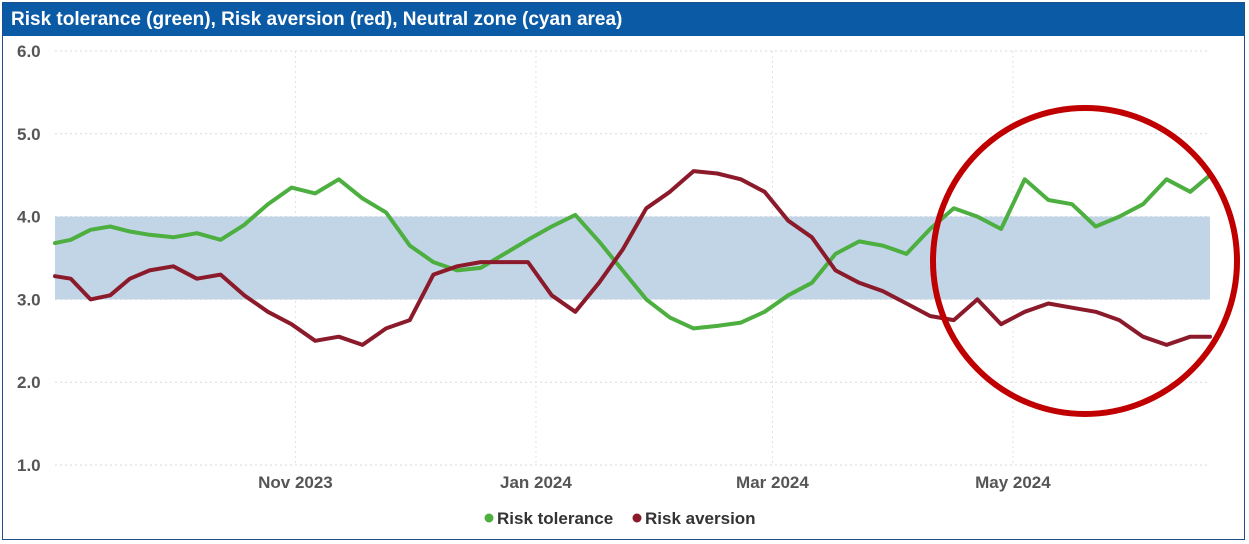 Image resolution: width=1249 pixels, height=544 pixels. Describe the element at coordinates (1085, 261) in the screenshot. I see `highlight-circle` at that location.